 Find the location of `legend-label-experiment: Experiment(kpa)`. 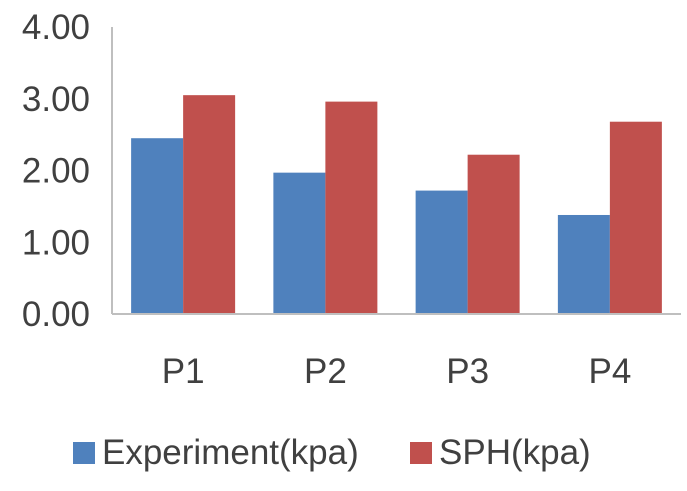

legend-label-experiment: Experiment(kpa) is located at coordinates (230, 452).